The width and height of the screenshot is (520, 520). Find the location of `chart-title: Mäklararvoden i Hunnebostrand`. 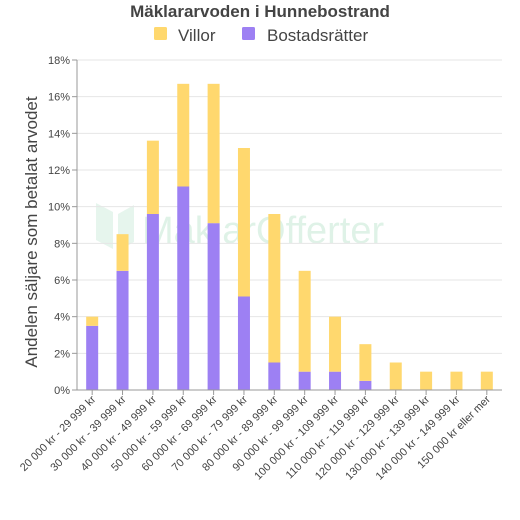

chart-title: Mäklararvoden i Hunnebostrand is located at coordinates (260, 11).